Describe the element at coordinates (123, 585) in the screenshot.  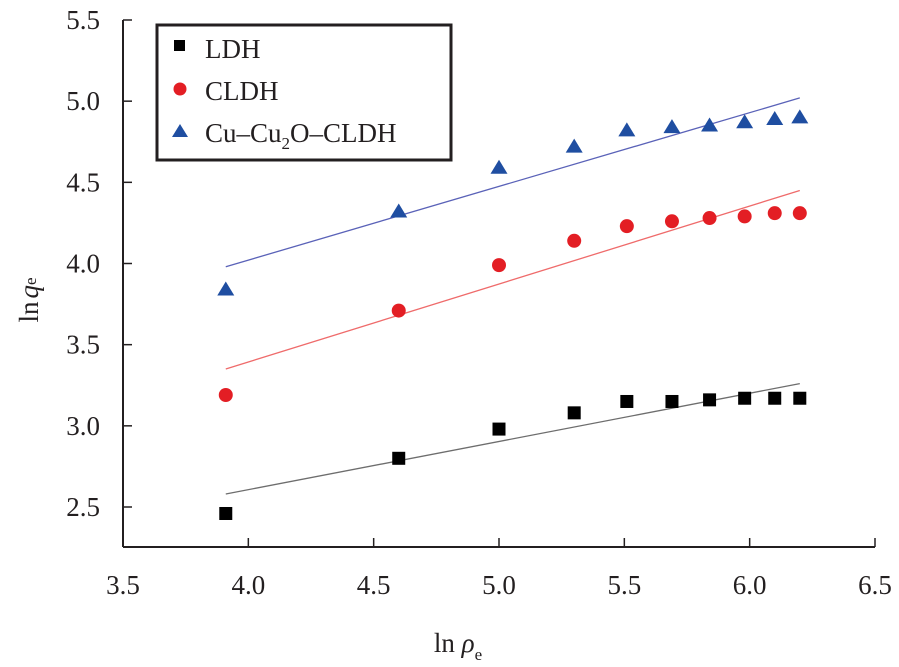
I see `x-tick-label: 3.5` at that location.